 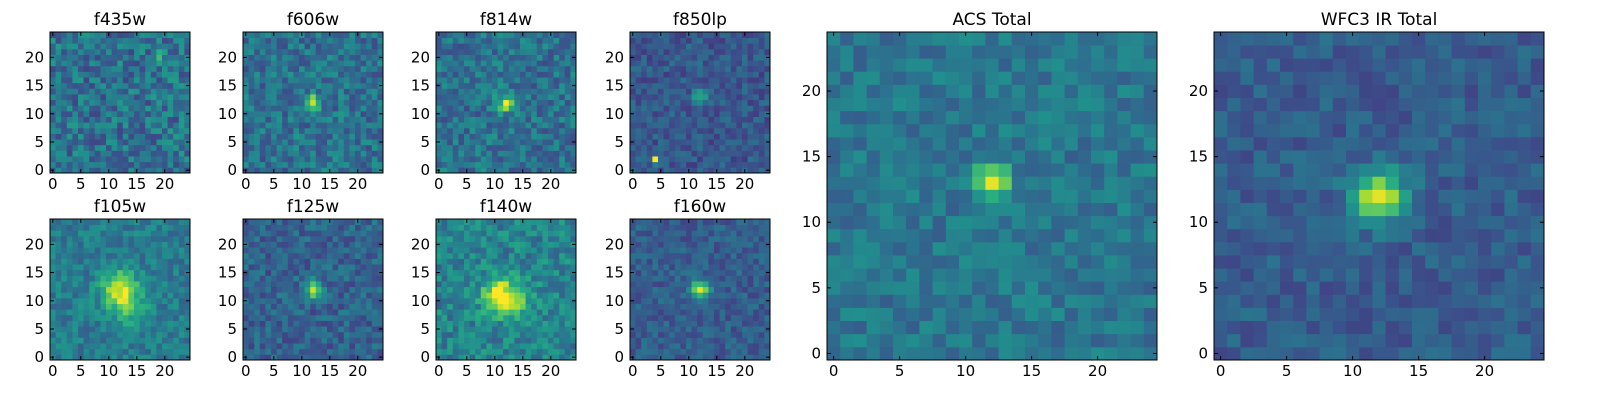 What do you see at coordinates (232, 142) in the screenshot?
I see `y-tick-label: 5` at bounding box center [232, 142].